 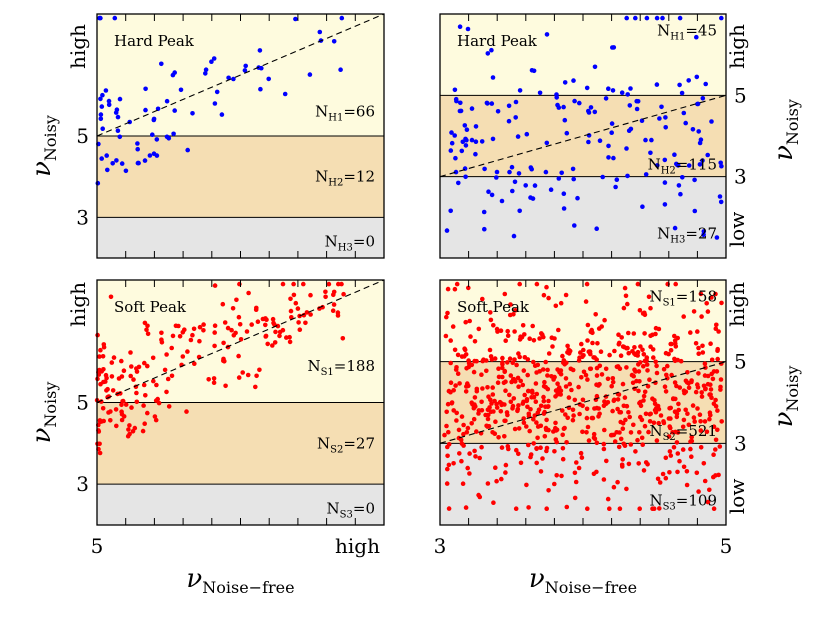 I want to click on y-axis-title-subscript: Noisy, so click(x=792, y=389).